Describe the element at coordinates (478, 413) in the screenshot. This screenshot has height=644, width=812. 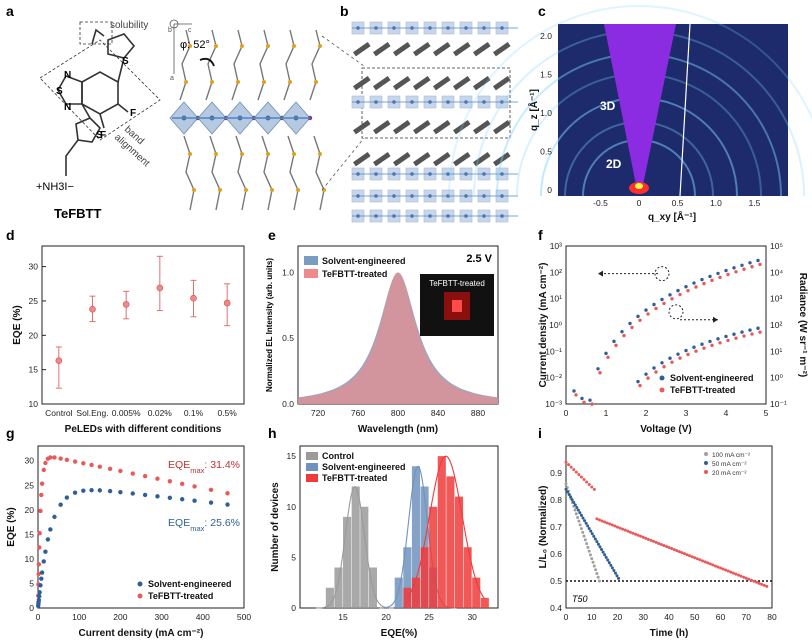
I see `e-xtick: 880` at that location.